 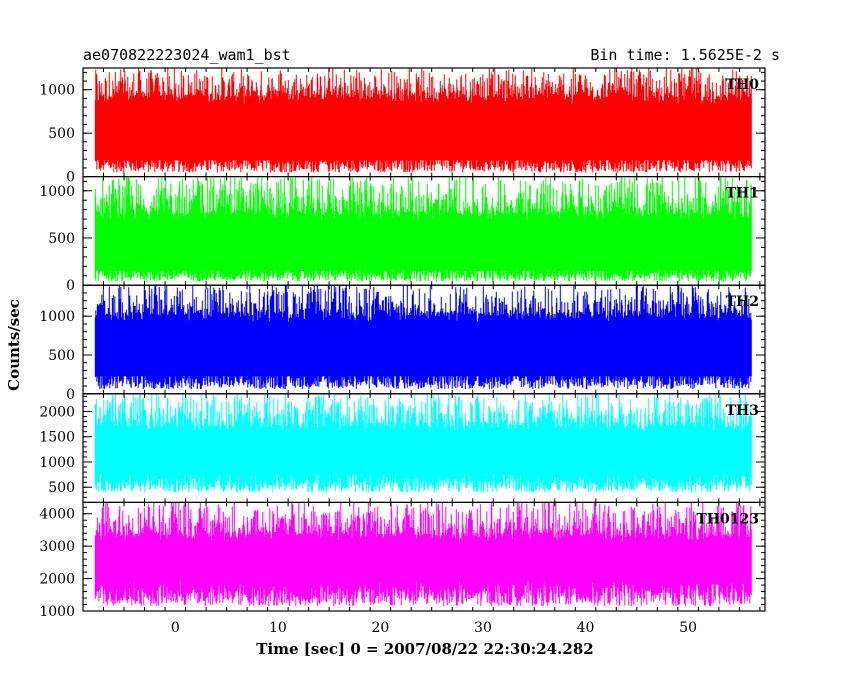 I want to click on panel-th2: 0 500 1000 TH2, so click(x=402, y=343).